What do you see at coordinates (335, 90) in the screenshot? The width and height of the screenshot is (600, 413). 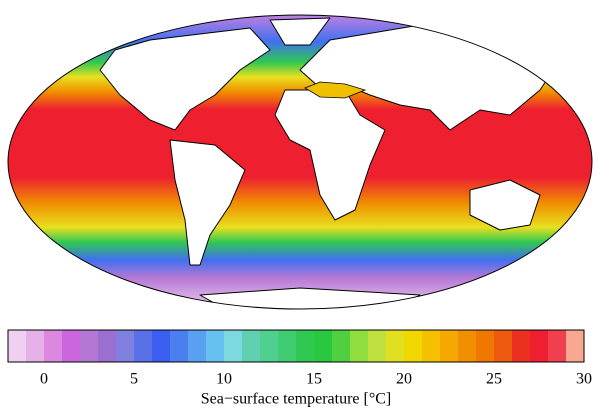 I see `mediterranean` at bounding box center [335, 90].